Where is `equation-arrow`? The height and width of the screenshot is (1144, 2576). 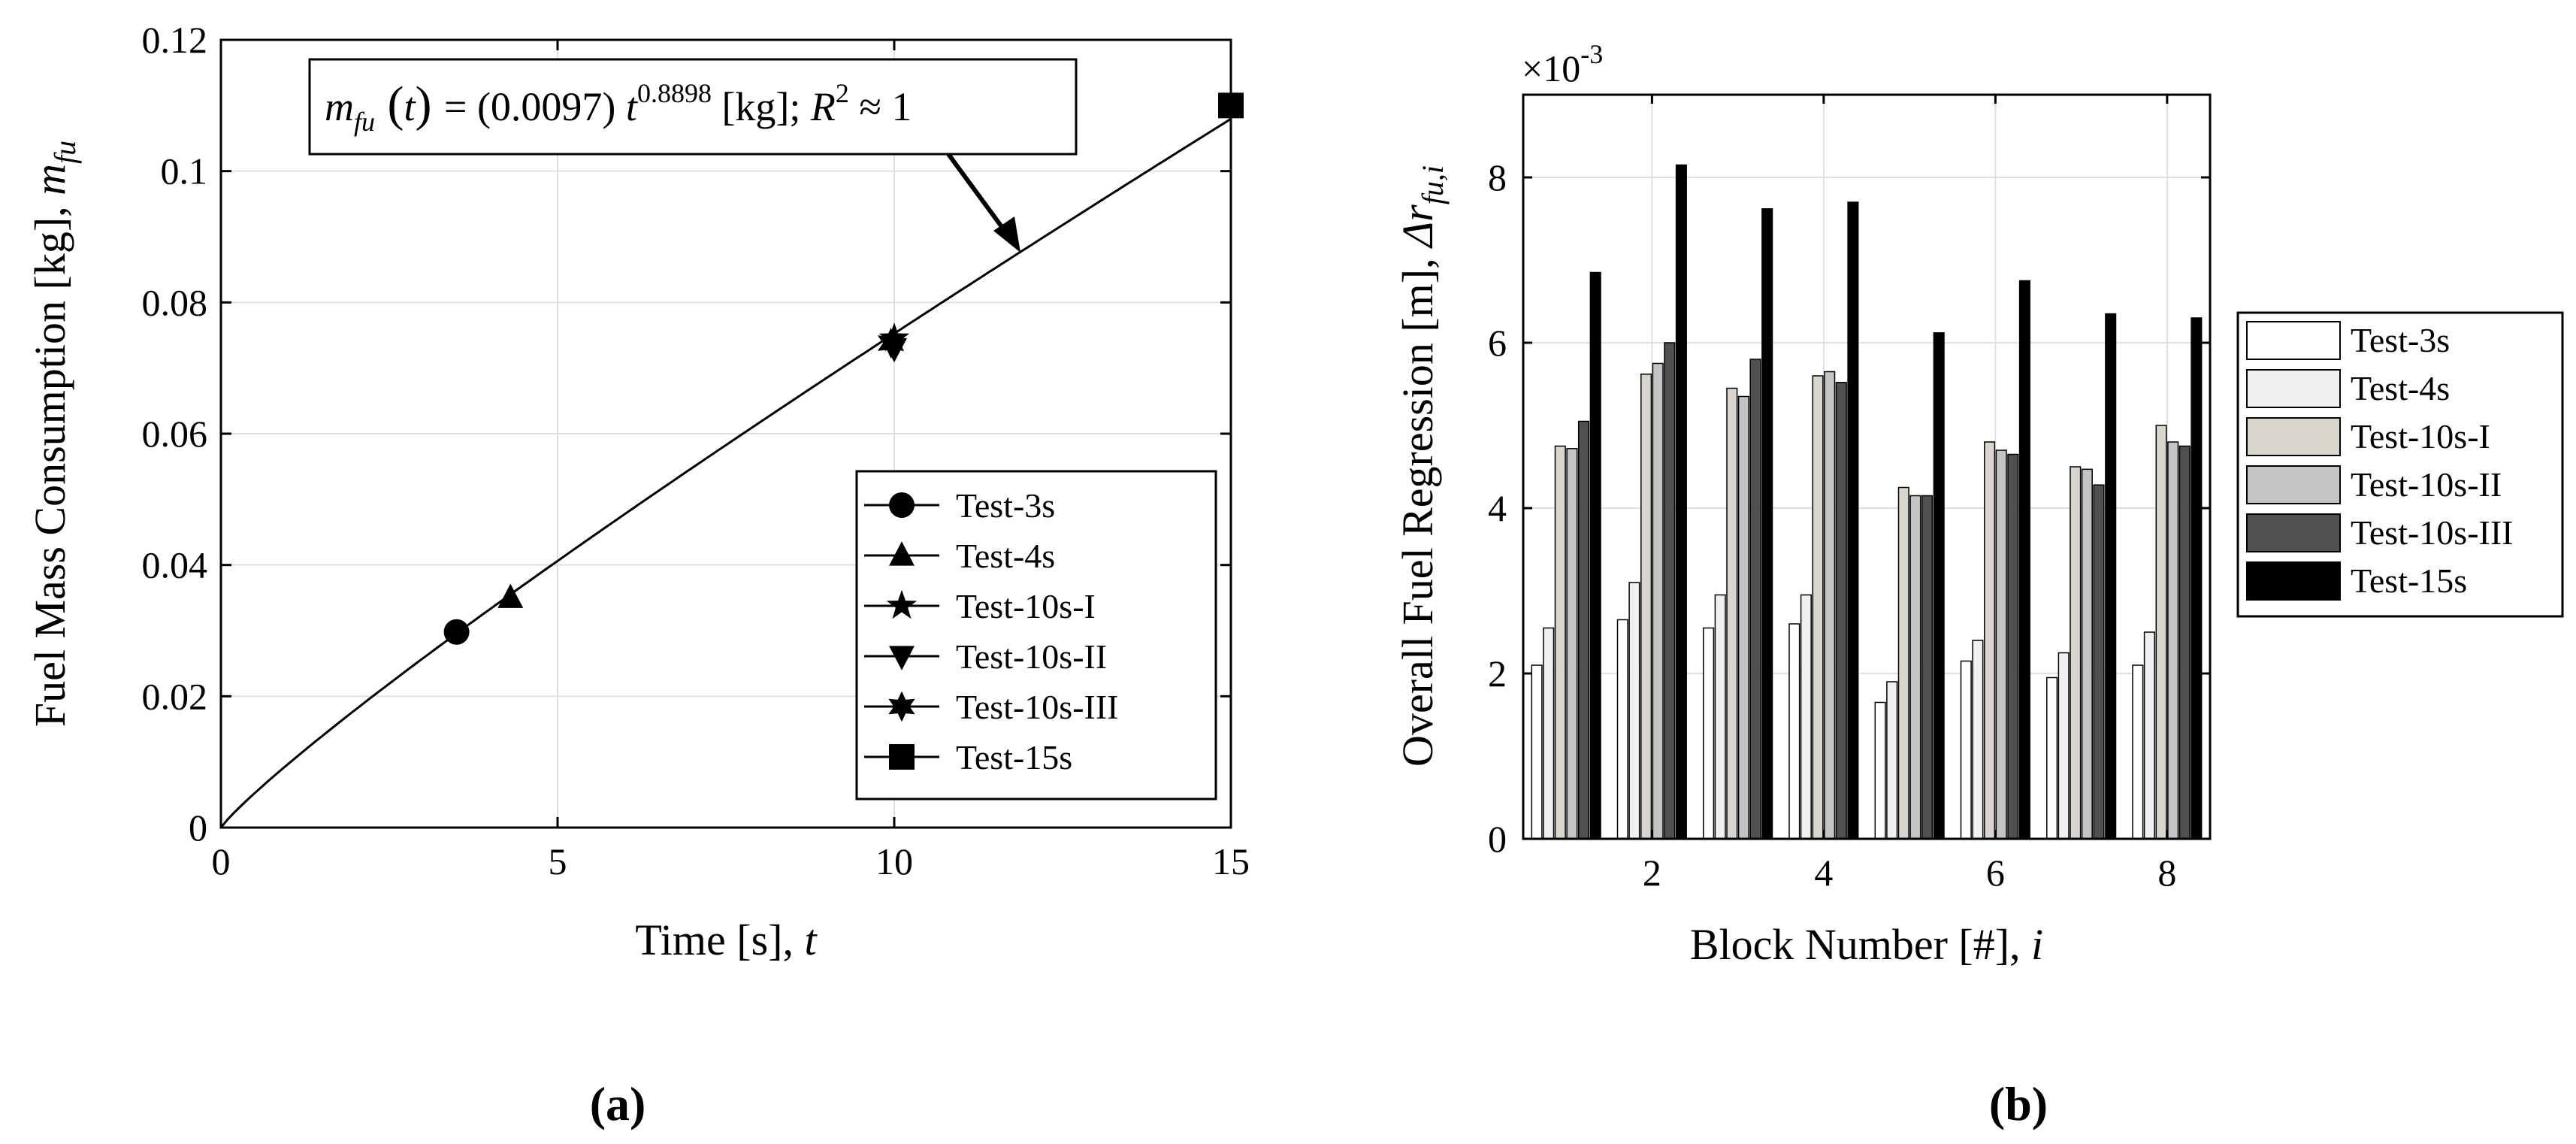
equation-arrow is located at coordinates (979, 197).